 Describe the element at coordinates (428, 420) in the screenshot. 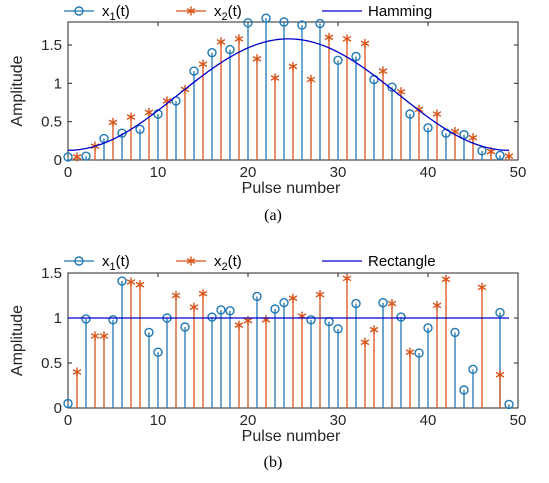

I see `x-tick-label: 40` at that location.